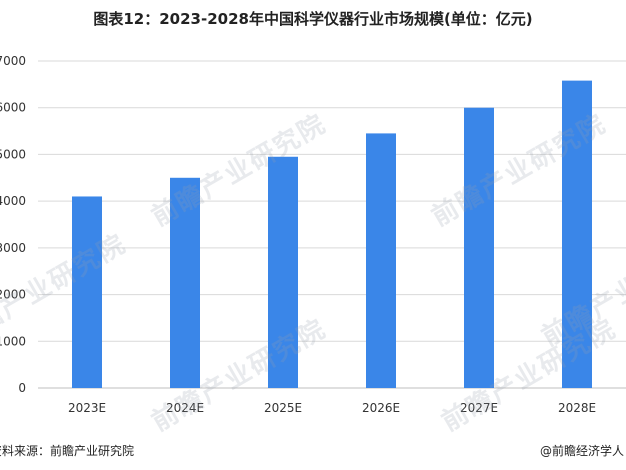 The width and height of the screenshot is (626, 470). Describe the element at coordinates (13, 61) in the screenshot. I see `y-tick-label: 7000` at that location.